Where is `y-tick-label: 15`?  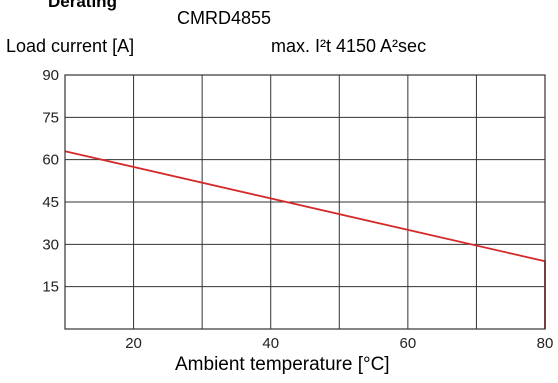 y-tick-label: 15 is located at coordinates (50, 287).